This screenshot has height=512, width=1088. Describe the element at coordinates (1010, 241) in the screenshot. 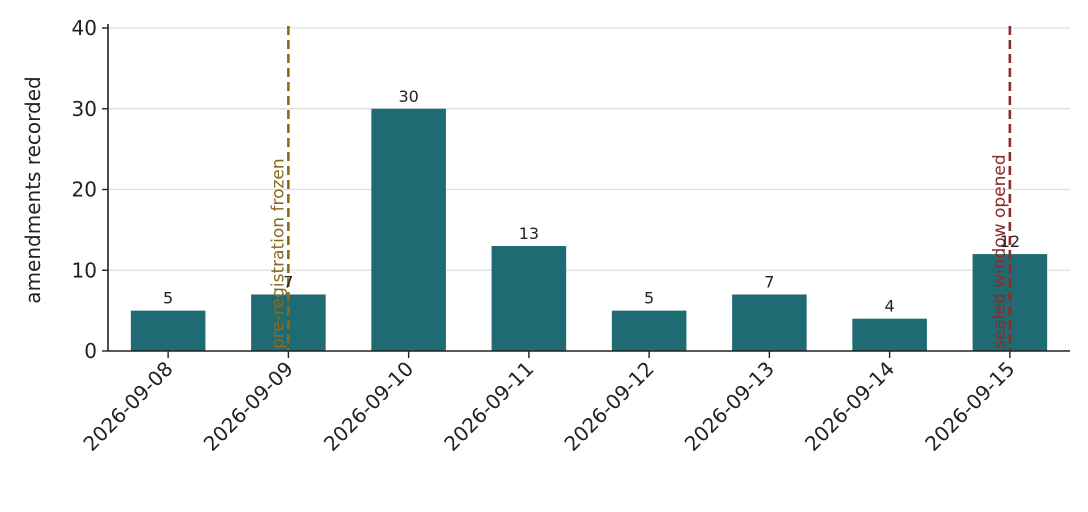

I see `bar-value-label: 12` at that location.